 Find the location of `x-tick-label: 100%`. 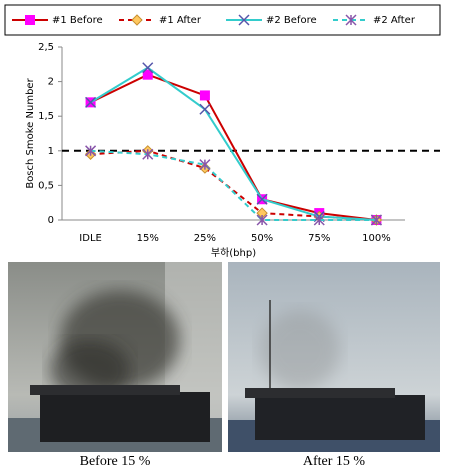

x-tick-label: 100% is located at coordinates (376, 238).